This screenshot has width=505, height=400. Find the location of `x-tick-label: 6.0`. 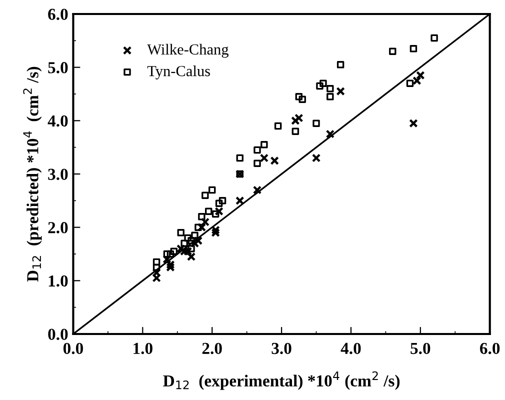

x-tick-label: 6.0 is located at coordinates (490, 348).